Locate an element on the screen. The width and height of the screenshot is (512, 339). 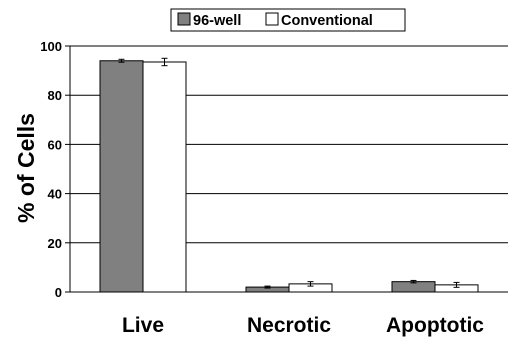
bar-conventional-live is located at coordinates (164, 177).